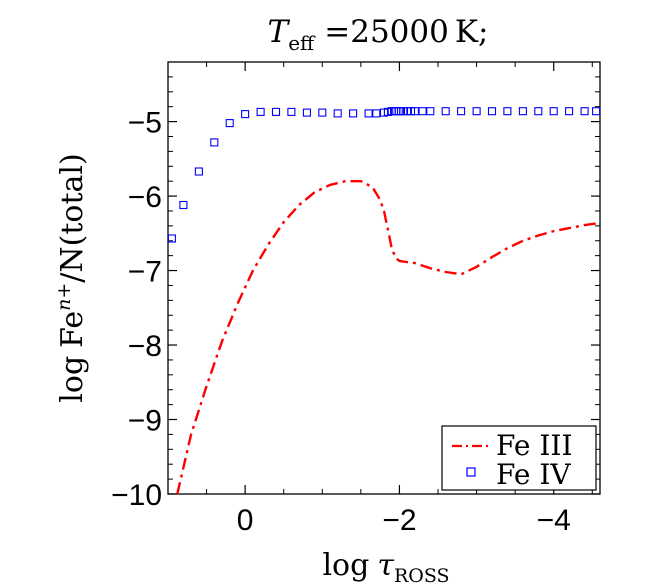  I want to click on legend-label-fe-iii: Fe III, so click(534, 445).